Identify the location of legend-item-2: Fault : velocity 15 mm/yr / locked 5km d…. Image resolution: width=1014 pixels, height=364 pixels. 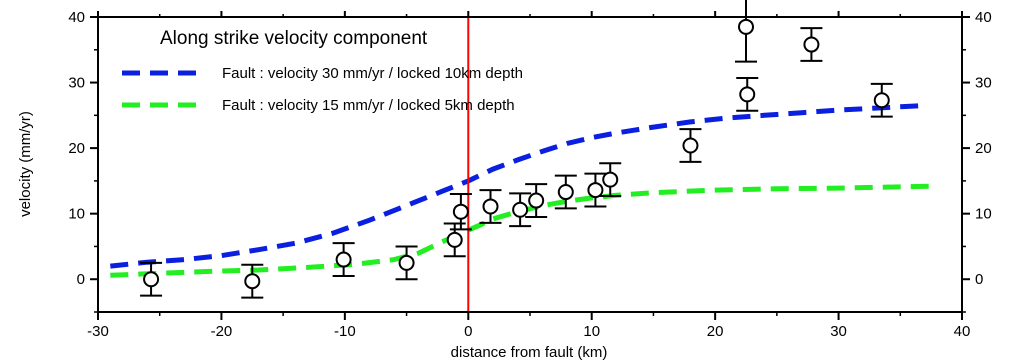
(318, 105).